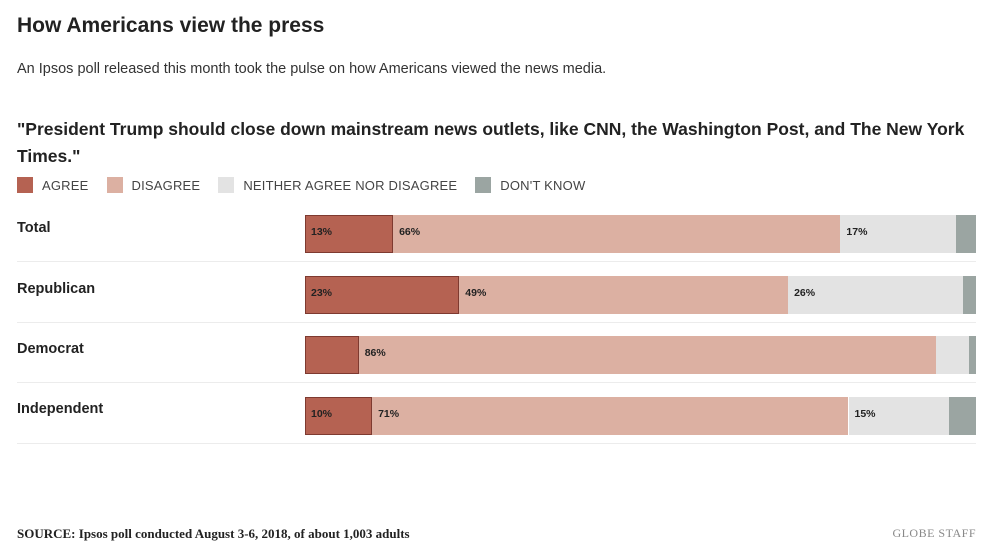 This screenshot has height=560, width=1000. What do you see at coordinates (65, 185) in the screenshot?
I see `legend-label: AGREE` at bounding box center [65, 185].